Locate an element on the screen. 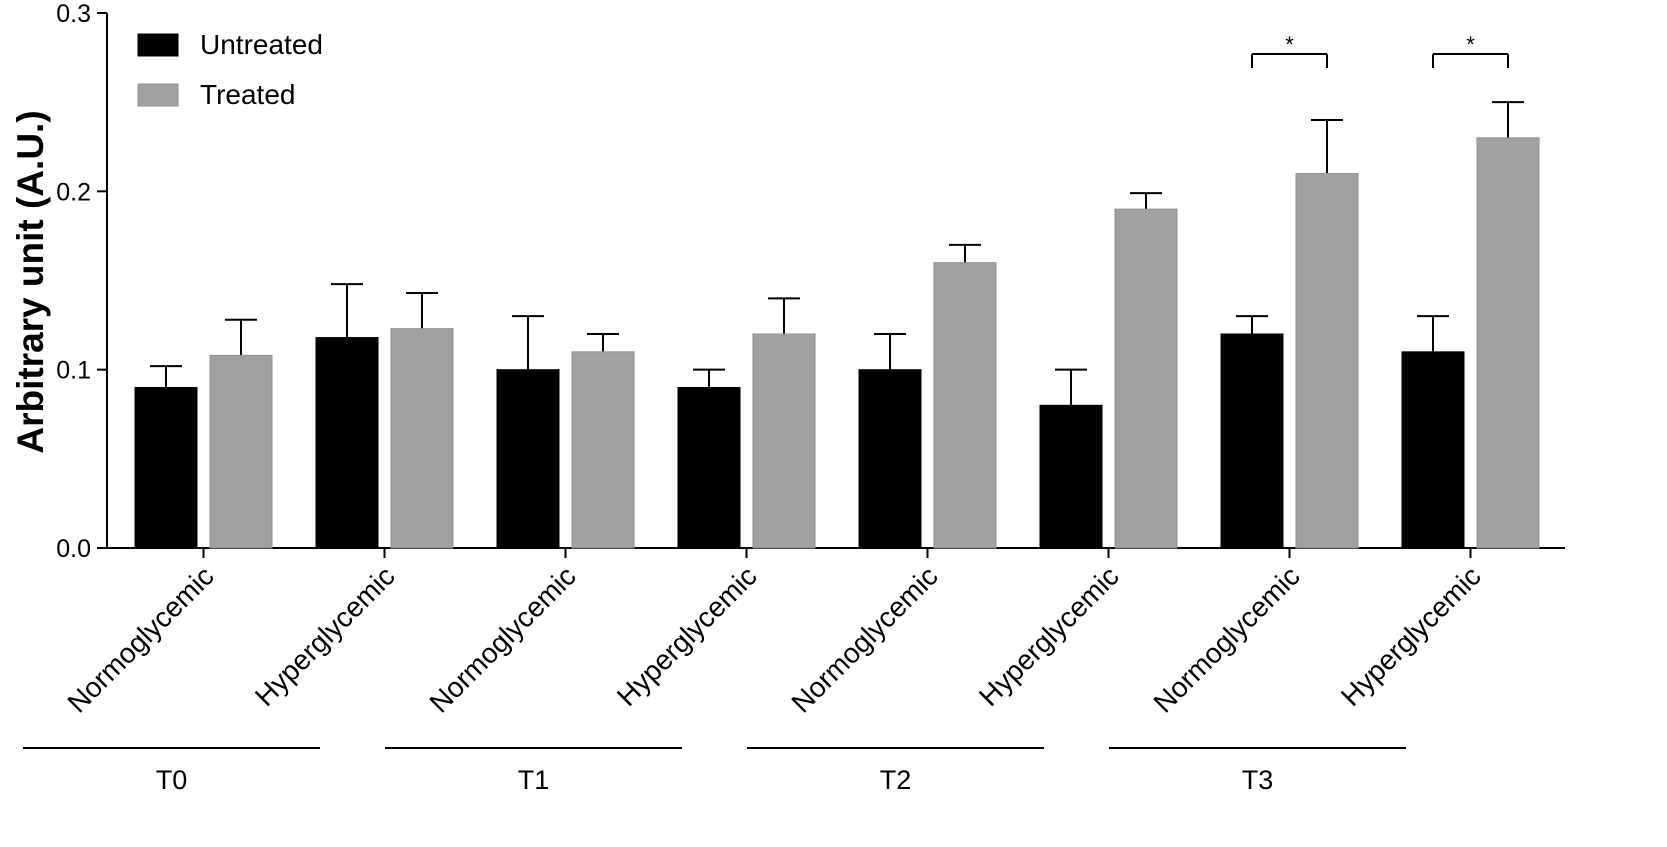  group-label: T1 is located at coordinates (534, 780).